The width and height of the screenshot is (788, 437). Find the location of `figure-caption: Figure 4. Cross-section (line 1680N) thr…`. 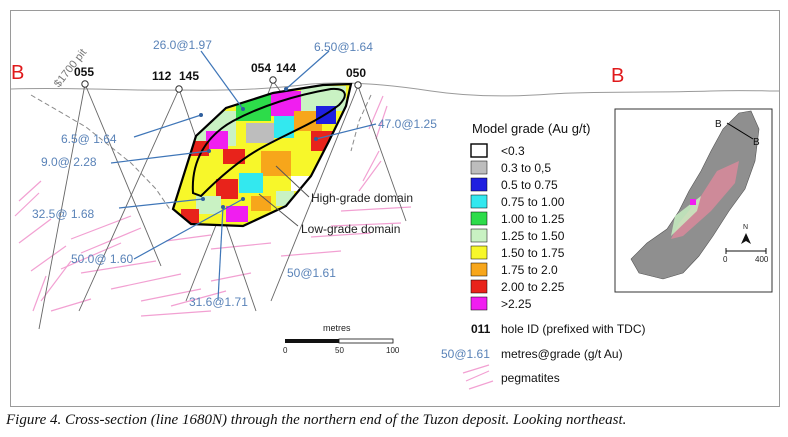

figure-caption: Figure 4. Cross-section (line 1680N) thr… is located at coordinates (316, 420).